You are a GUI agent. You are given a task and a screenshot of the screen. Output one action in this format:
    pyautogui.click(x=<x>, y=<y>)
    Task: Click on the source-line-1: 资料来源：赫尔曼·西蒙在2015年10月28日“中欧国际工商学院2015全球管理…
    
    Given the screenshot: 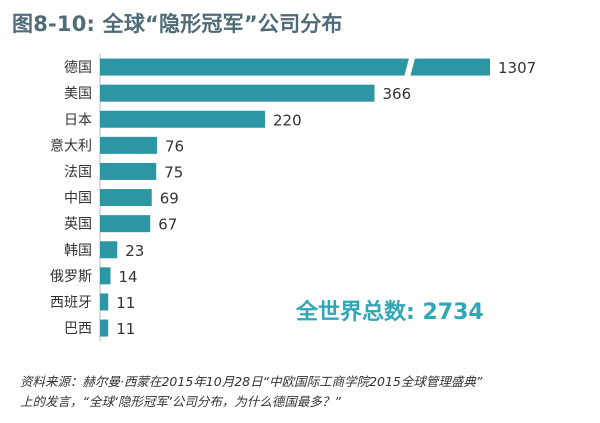 What is the action you would take?
    pyautogui.click(x=251, y=381)
    